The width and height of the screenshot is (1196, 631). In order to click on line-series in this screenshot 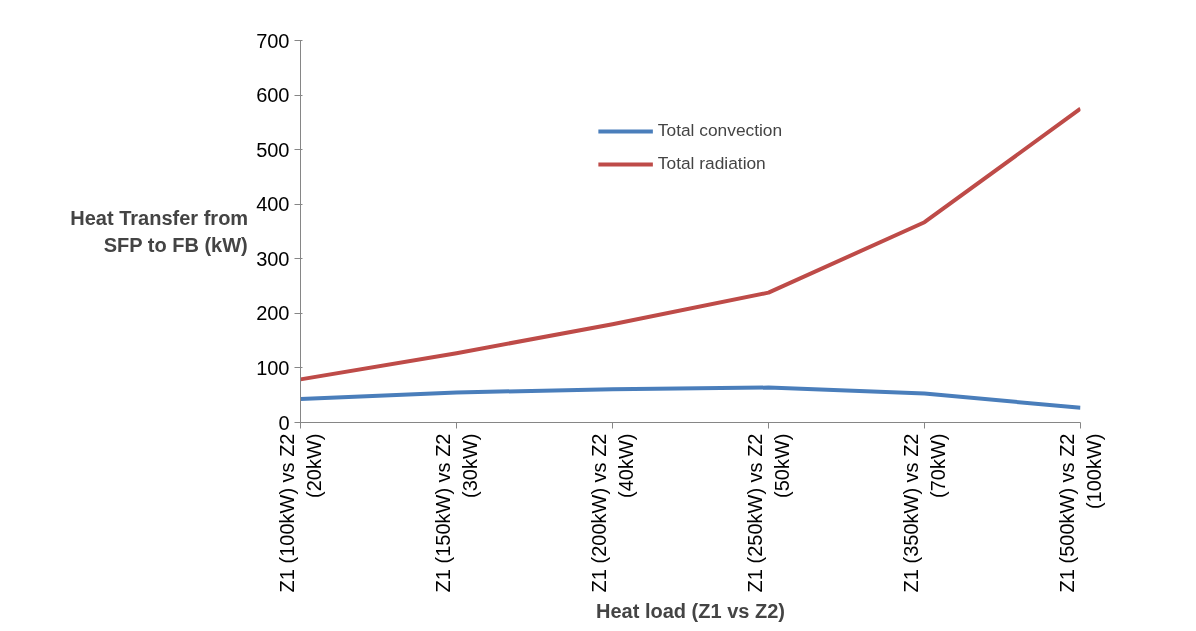, I will do `click(690, 397)`.